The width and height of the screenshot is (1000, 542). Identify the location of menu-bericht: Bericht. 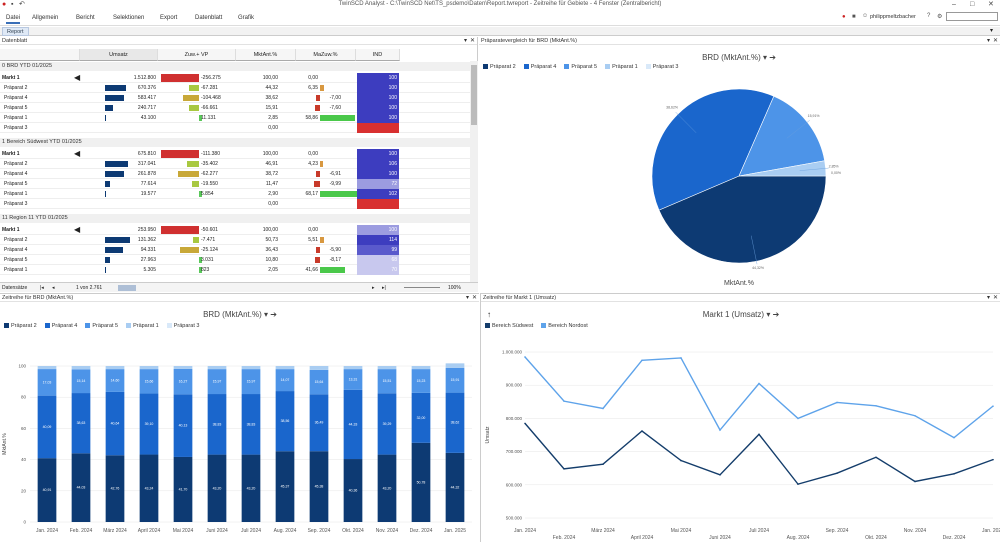
(85, 18).